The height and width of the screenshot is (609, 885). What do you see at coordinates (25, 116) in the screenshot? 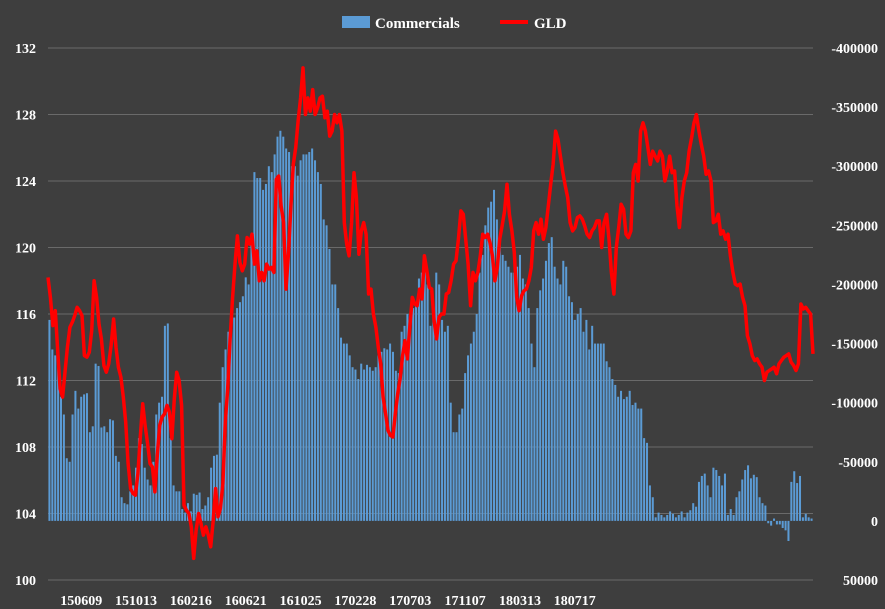
I see `left-tick-label: 128` at bounding box center [25, 116].